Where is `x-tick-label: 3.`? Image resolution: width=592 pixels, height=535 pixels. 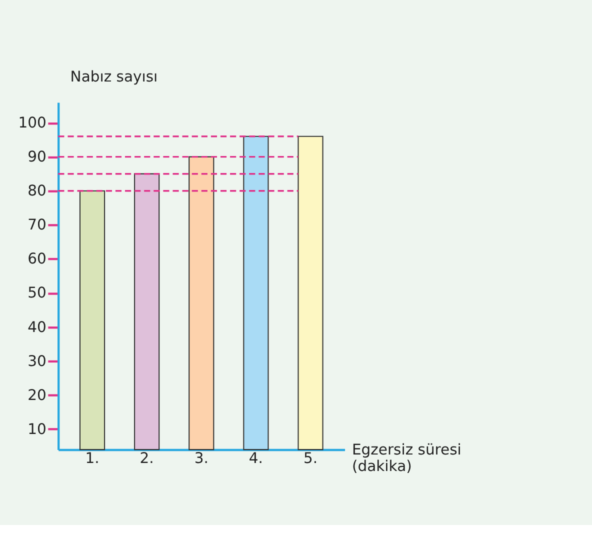 x-tick-label: 3. is located at coordinates (201, 459).